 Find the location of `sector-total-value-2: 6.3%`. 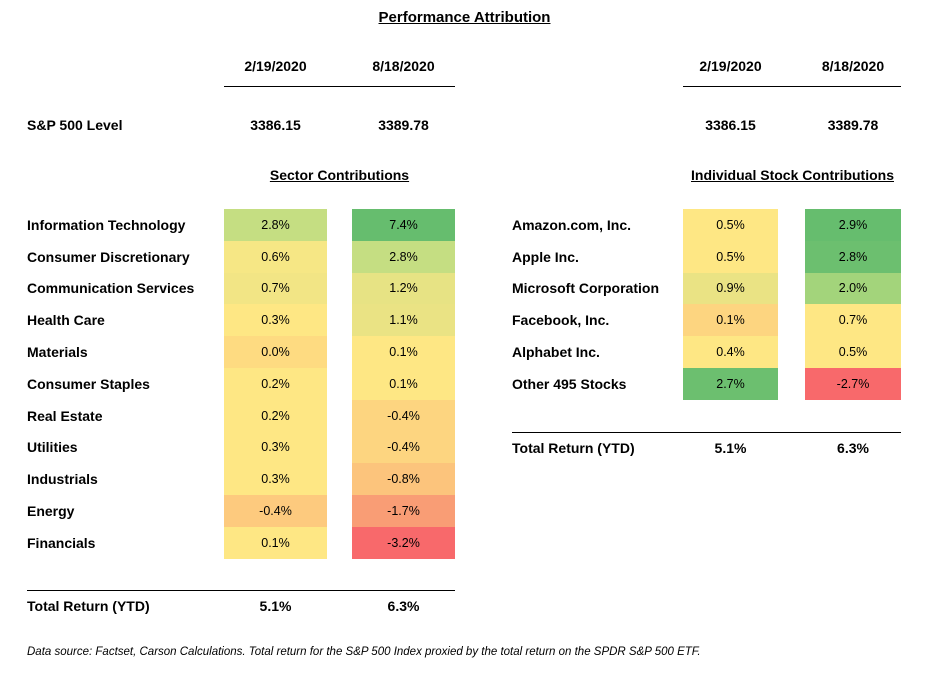

sector-total-value-2: 6.3% is located at coordinates (403, 606).